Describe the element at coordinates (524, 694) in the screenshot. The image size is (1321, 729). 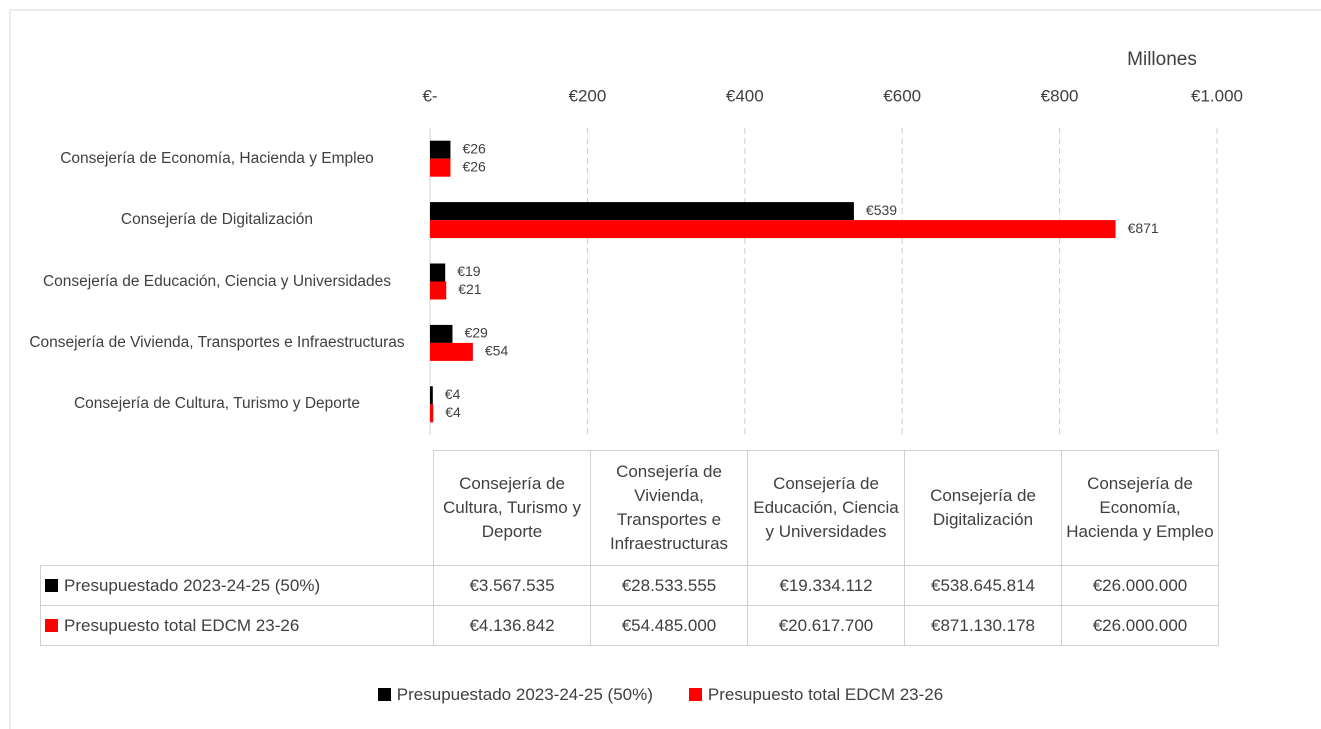
I see `legend-text: Presupuestado 2023-24-25 (50%)` at that location.